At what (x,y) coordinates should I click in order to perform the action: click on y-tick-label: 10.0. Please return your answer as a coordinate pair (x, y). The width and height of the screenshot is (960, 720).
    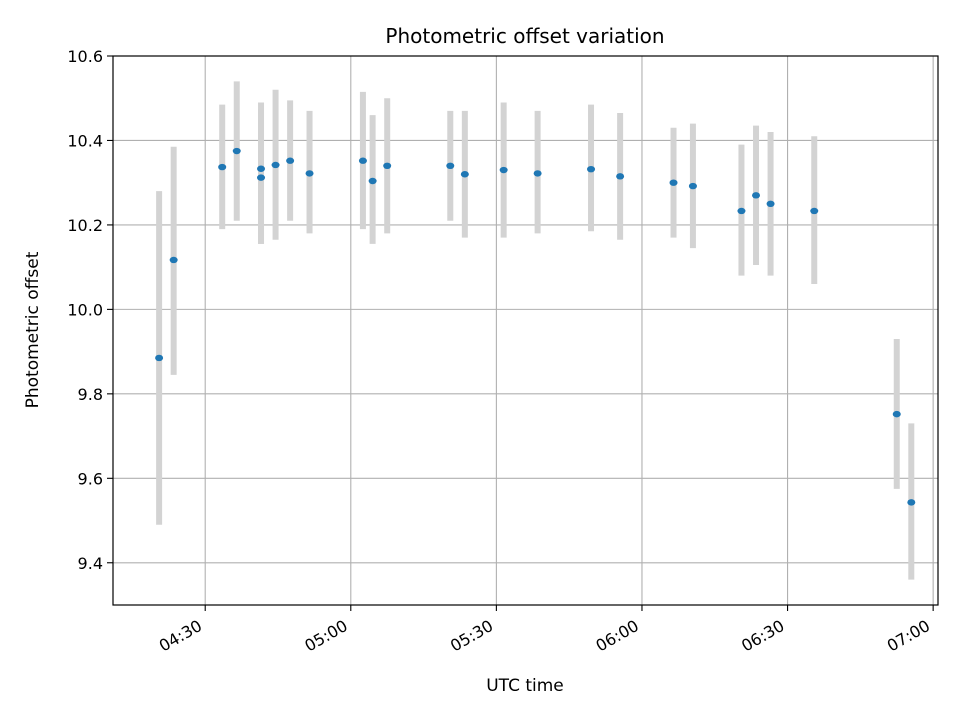
    Looking at the image, I should click on (85, 309).